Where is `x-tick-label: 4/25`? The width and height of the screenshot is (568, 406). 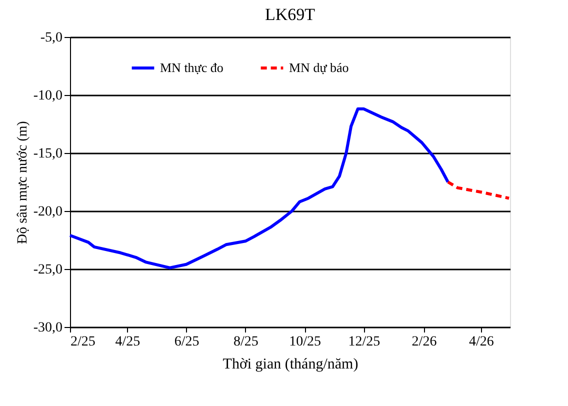
x-tick-label: 4/25 is located at coordinates (127, 342).